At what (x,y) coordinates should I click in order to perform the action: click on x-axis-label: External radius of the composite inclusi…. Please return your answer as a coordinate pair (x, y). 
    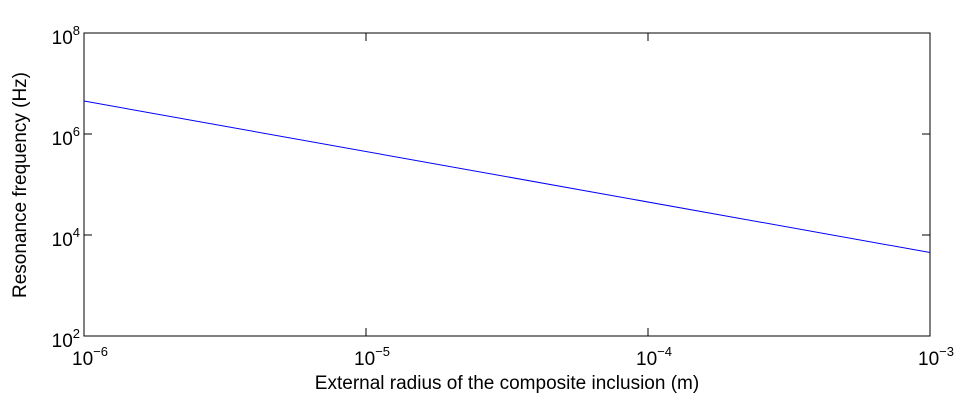
    Looking at the image, I should click on (507, 383).